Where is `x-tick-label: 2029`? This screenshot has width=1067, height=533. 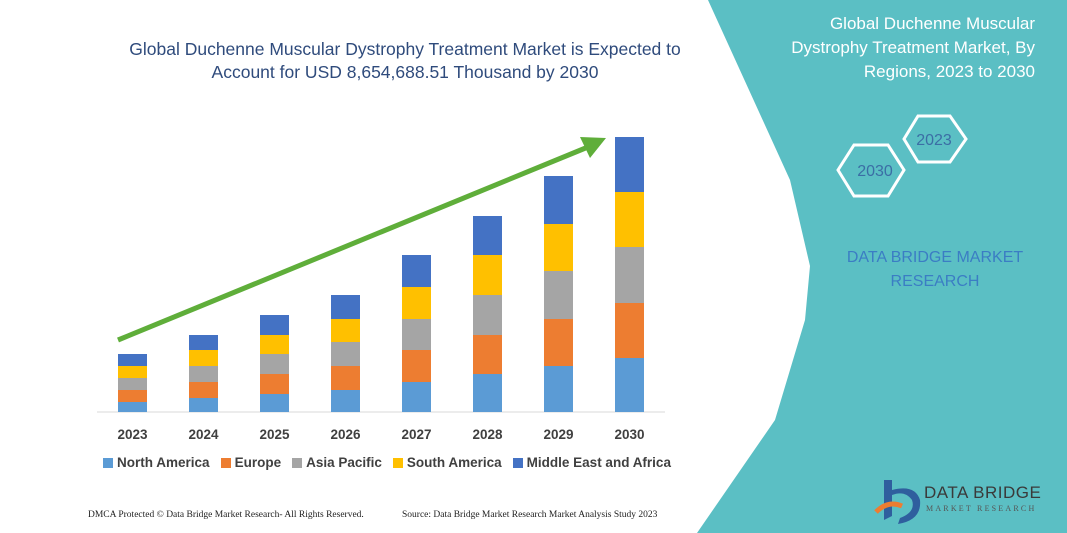
x-tick-label: 2029 is located at coordinates (558, 434).